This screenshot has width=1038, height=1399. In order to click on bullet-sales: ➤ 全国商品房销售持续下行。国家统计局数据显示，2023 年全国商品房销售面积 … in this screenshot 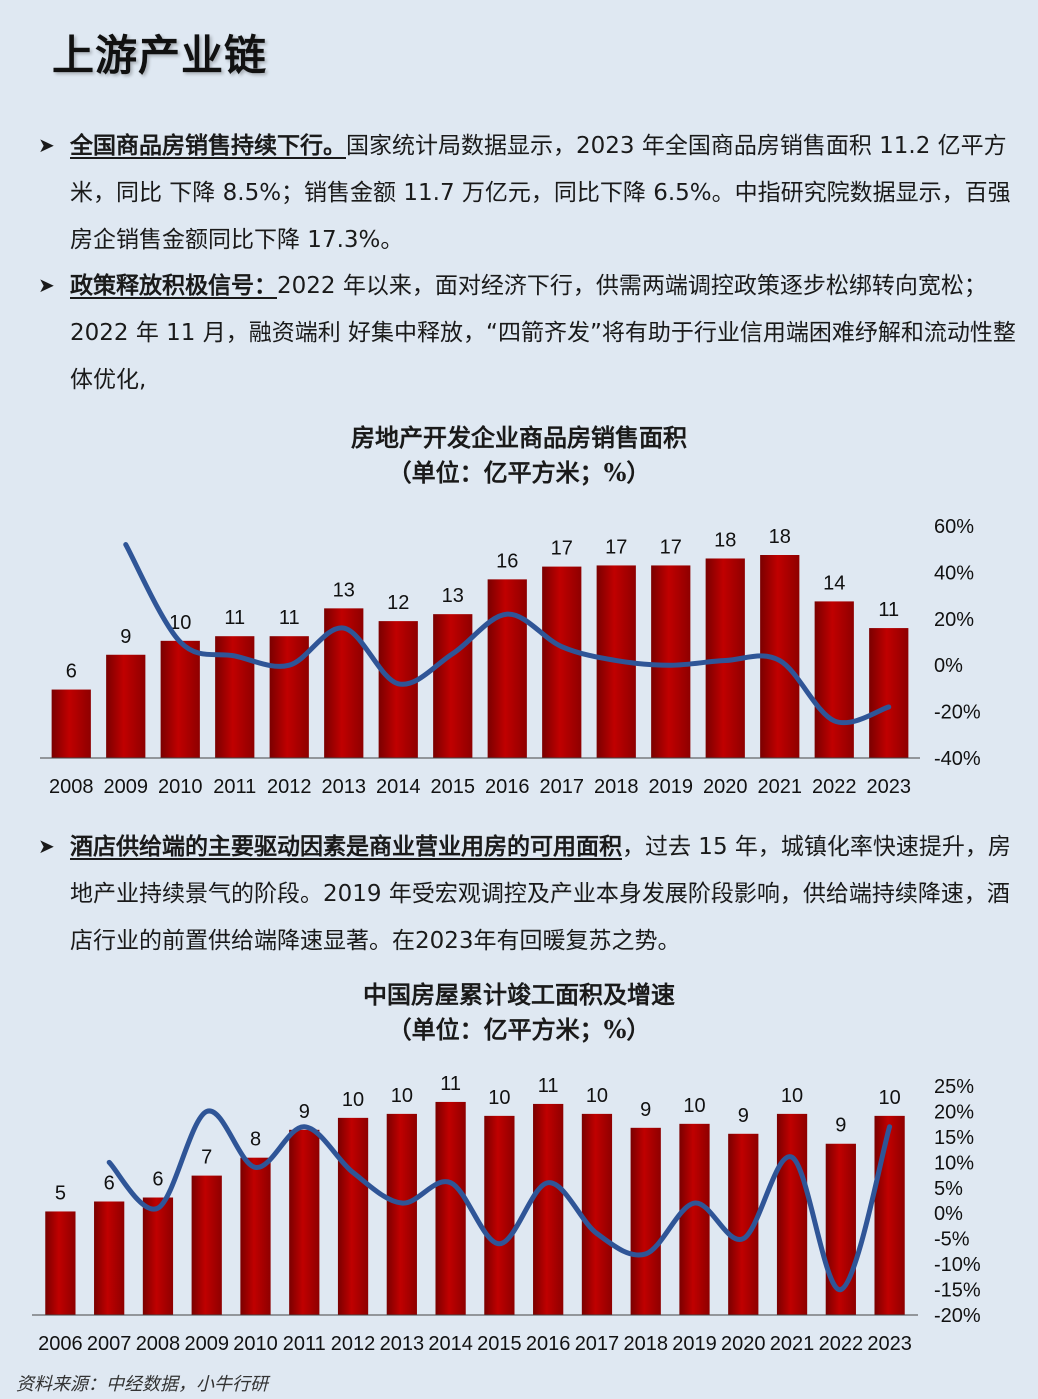, I will do `click(528, 193)`.